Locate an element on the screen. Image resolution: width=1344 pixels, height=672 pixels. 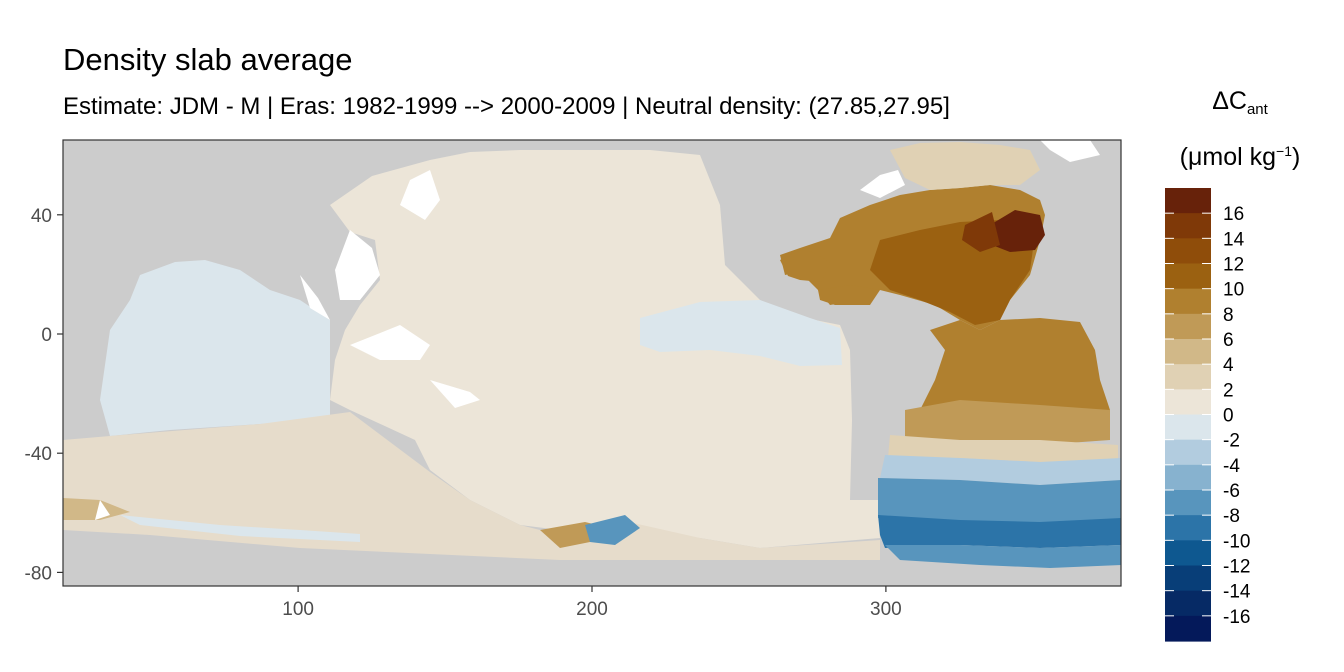
legend-title-symbol: ΔC is located at coordinates (1229, 101).